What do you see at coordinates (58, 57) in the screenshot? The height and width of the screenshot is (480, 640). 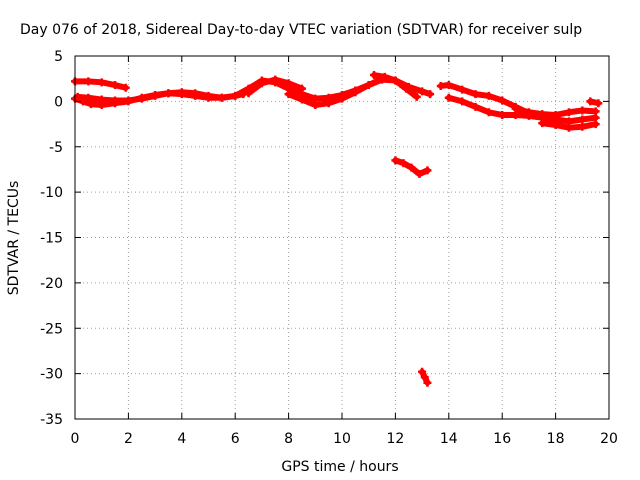 I see `y-tick-label: 5` at bounding box center [58, 57].